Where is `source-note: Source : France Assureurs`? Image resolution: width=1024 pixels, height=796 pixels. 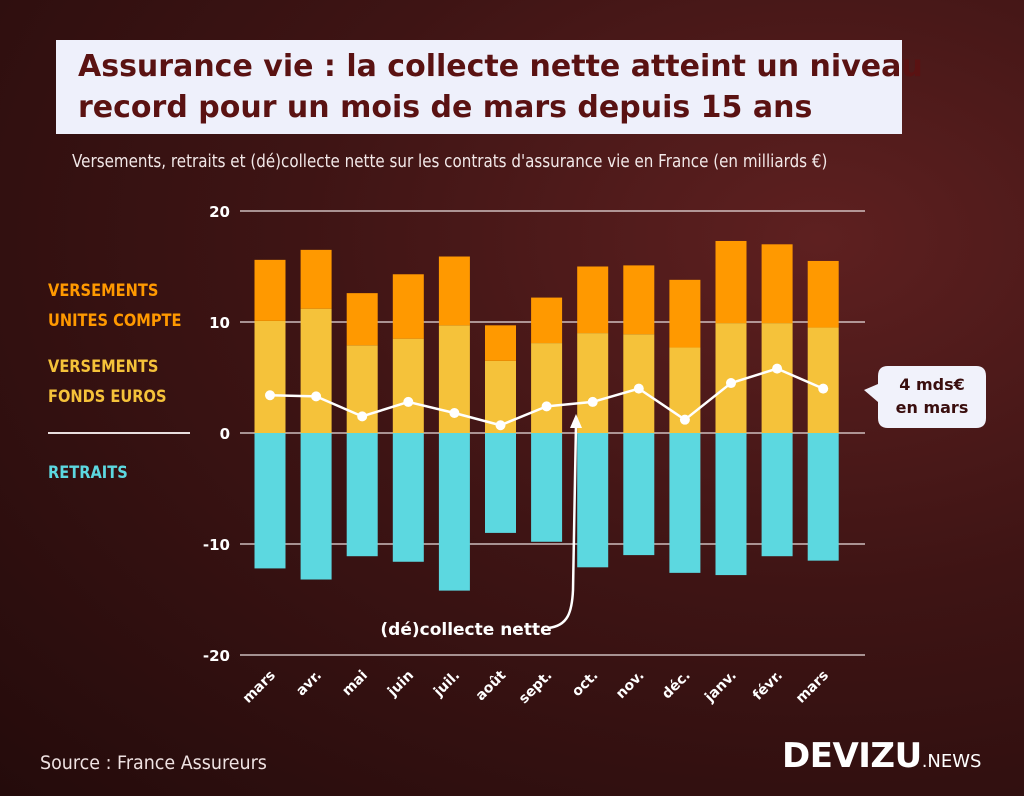
source-note: Source : France Assureurs is located at coordinates (153, 763).